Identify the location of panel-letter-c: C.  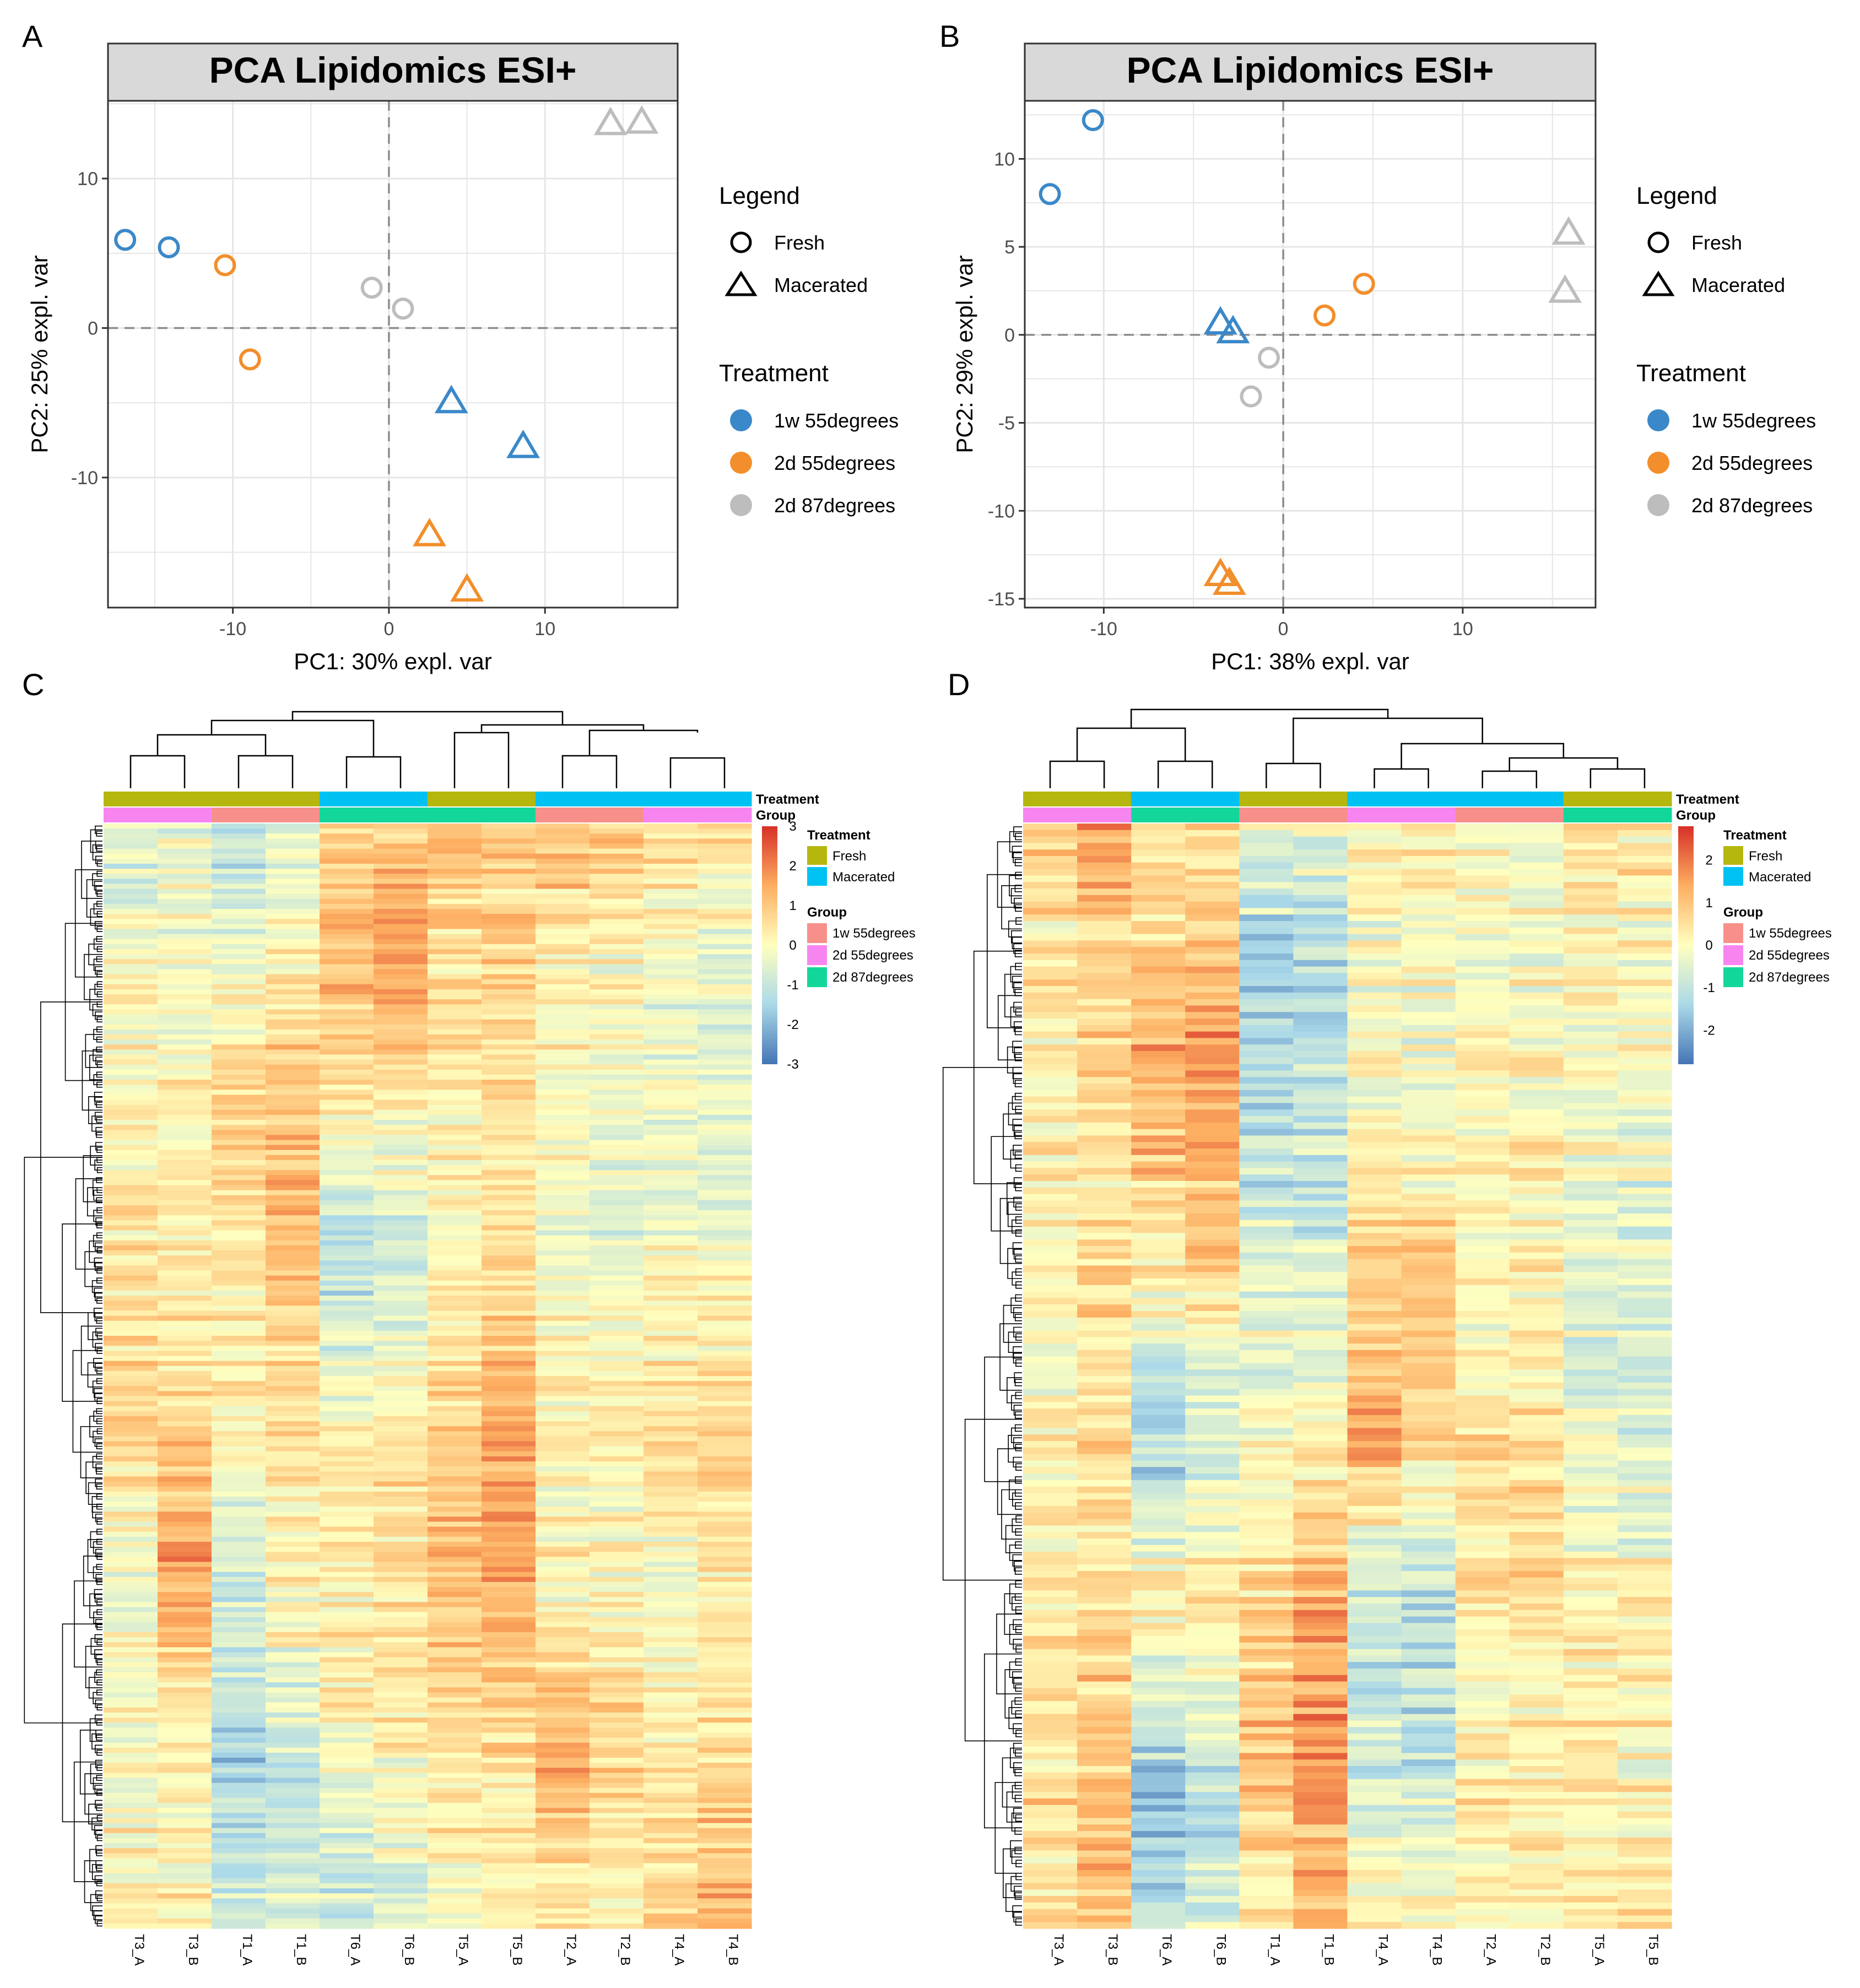
(33, 684).